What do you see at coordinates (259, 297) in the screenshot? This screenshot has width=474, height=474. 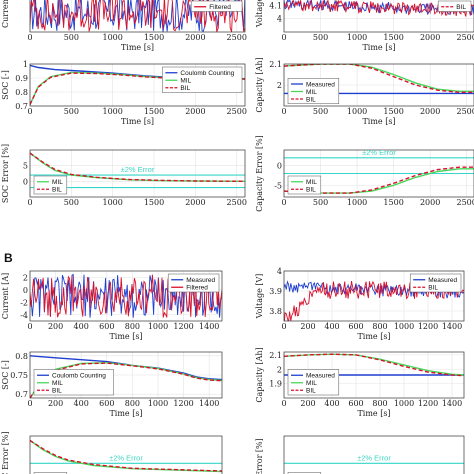 I see `y-axis-label: Voltage [V]` at bounding box center [259, 297].